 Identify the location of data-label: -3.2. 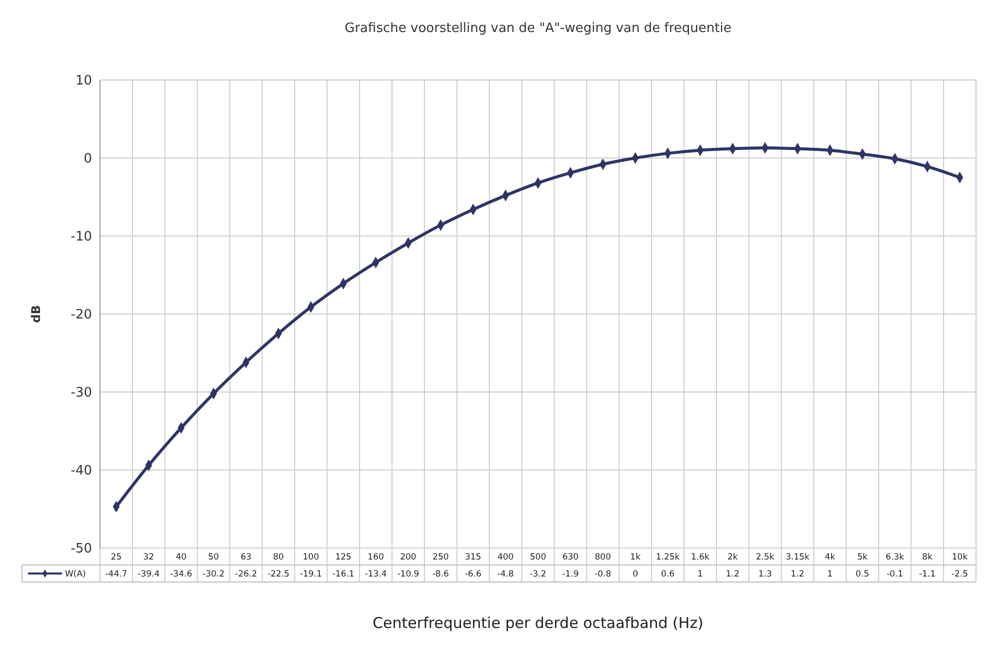
(538, 574).